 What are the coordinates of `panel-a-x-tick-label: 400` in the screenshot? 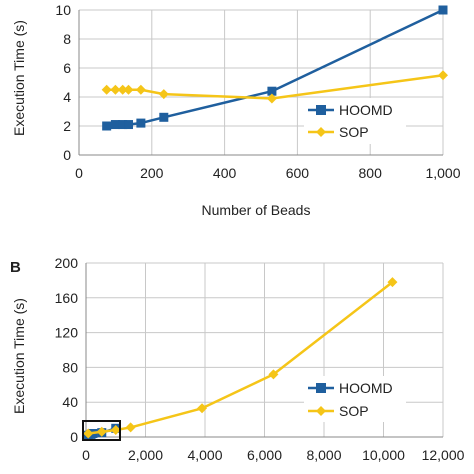 It's located at (225, 173).